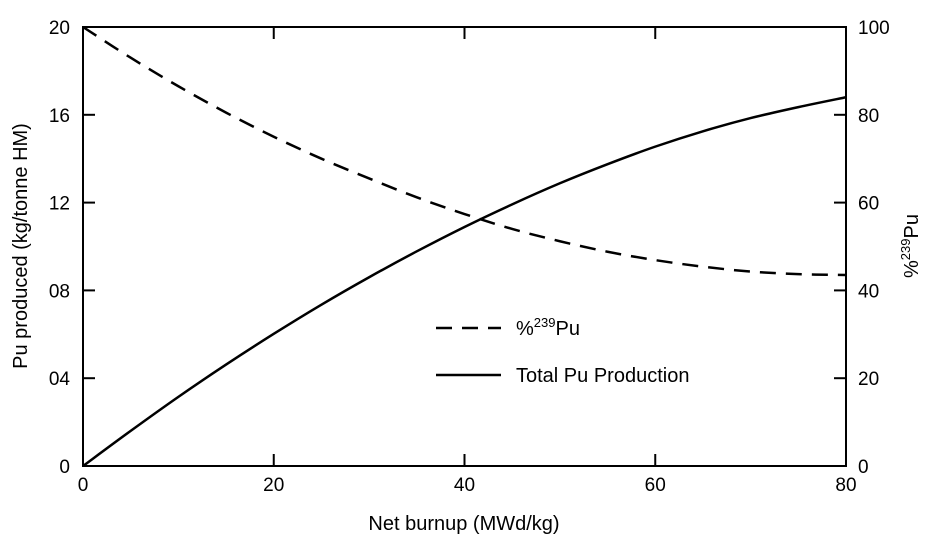  What do you see at coordinates (905, 249) in the screenshot?
I see `y-axis-label-right-superscript: 239` at bounding box center [905, 249].